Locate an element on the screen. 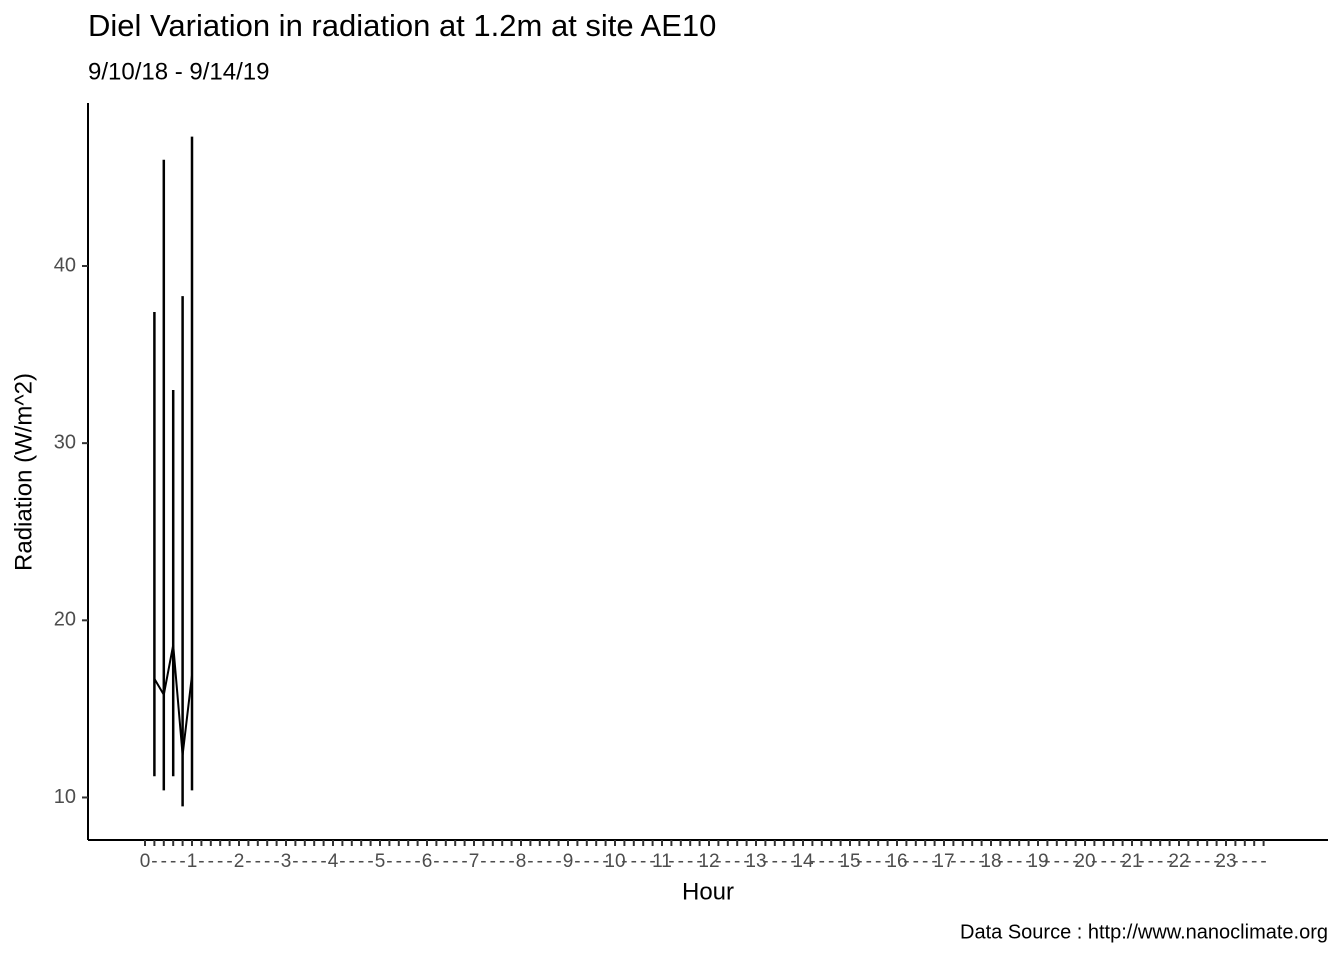 The width and height of the screenshot is (1344, 960). x-tick-label: 16 is located at coordinates (896, 861).